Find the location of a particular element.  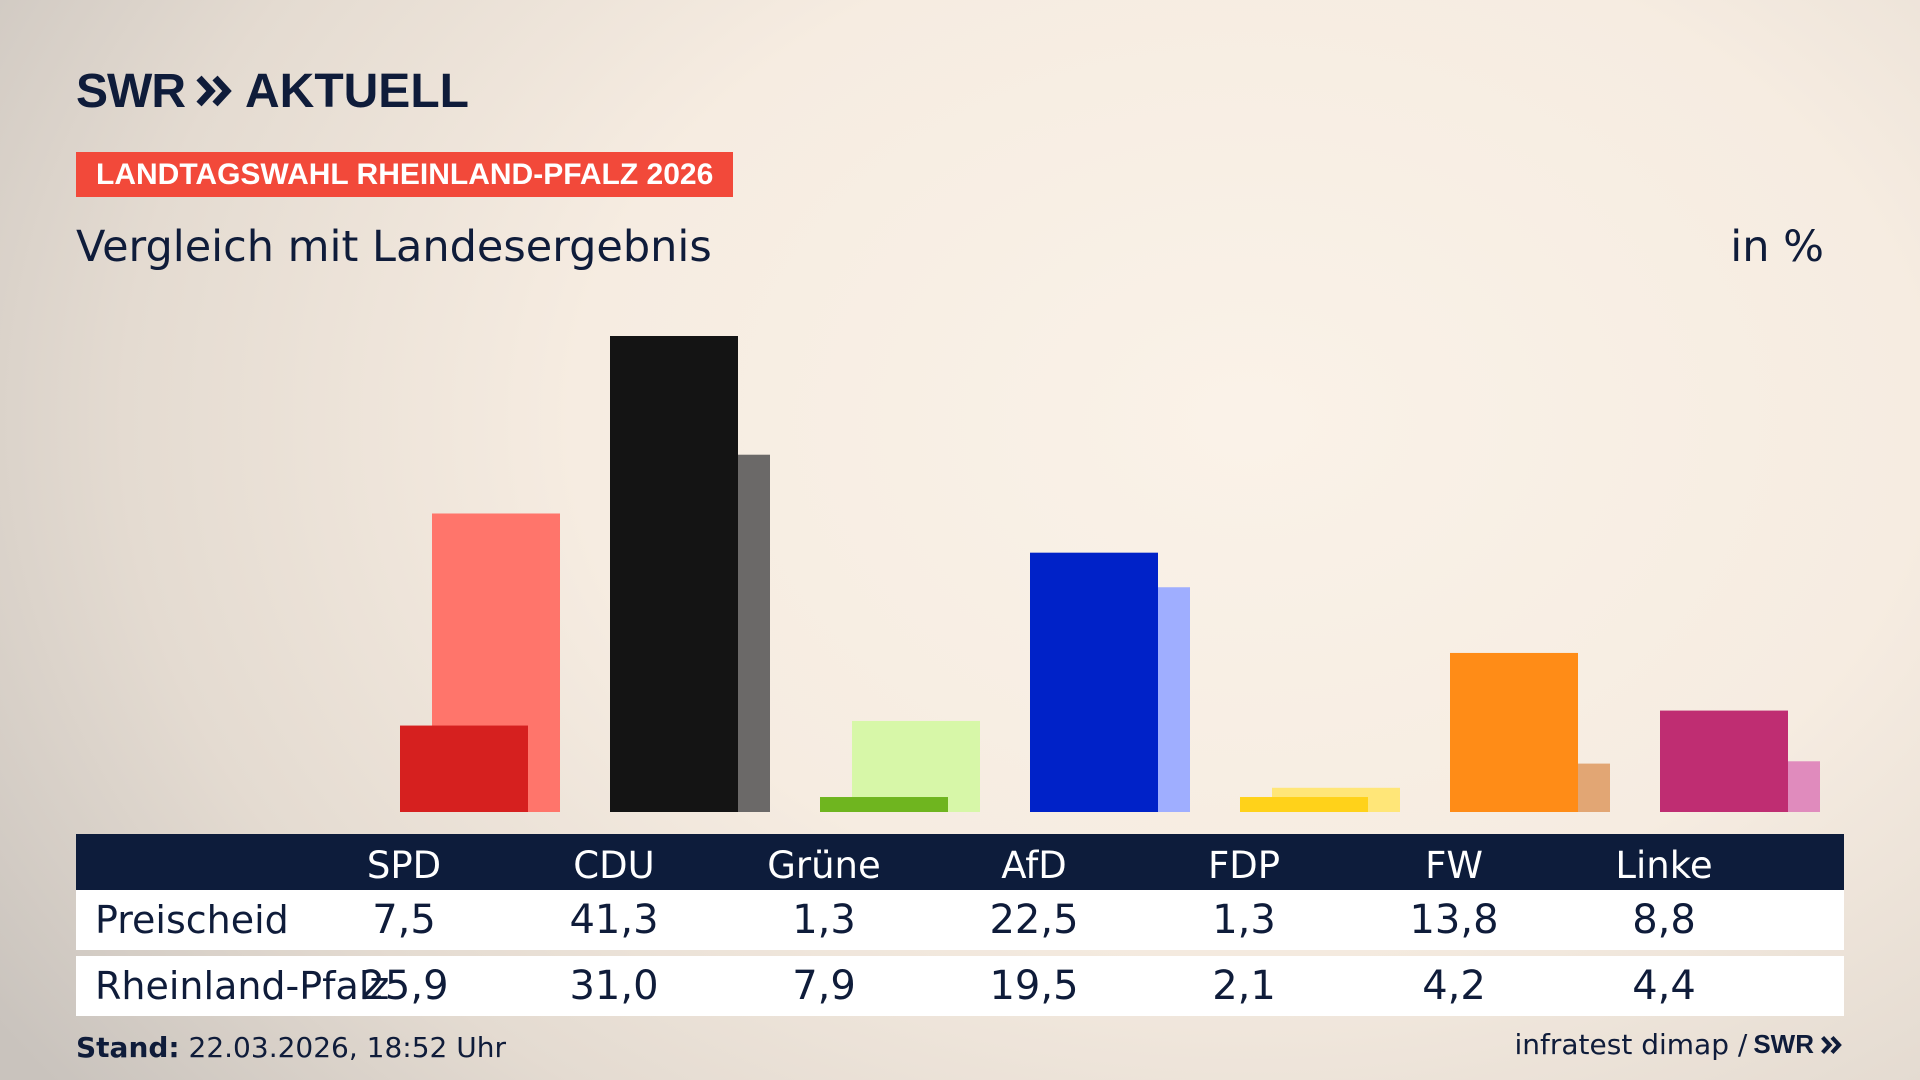

unit-label: in % is located at coordinates (1777, 247).